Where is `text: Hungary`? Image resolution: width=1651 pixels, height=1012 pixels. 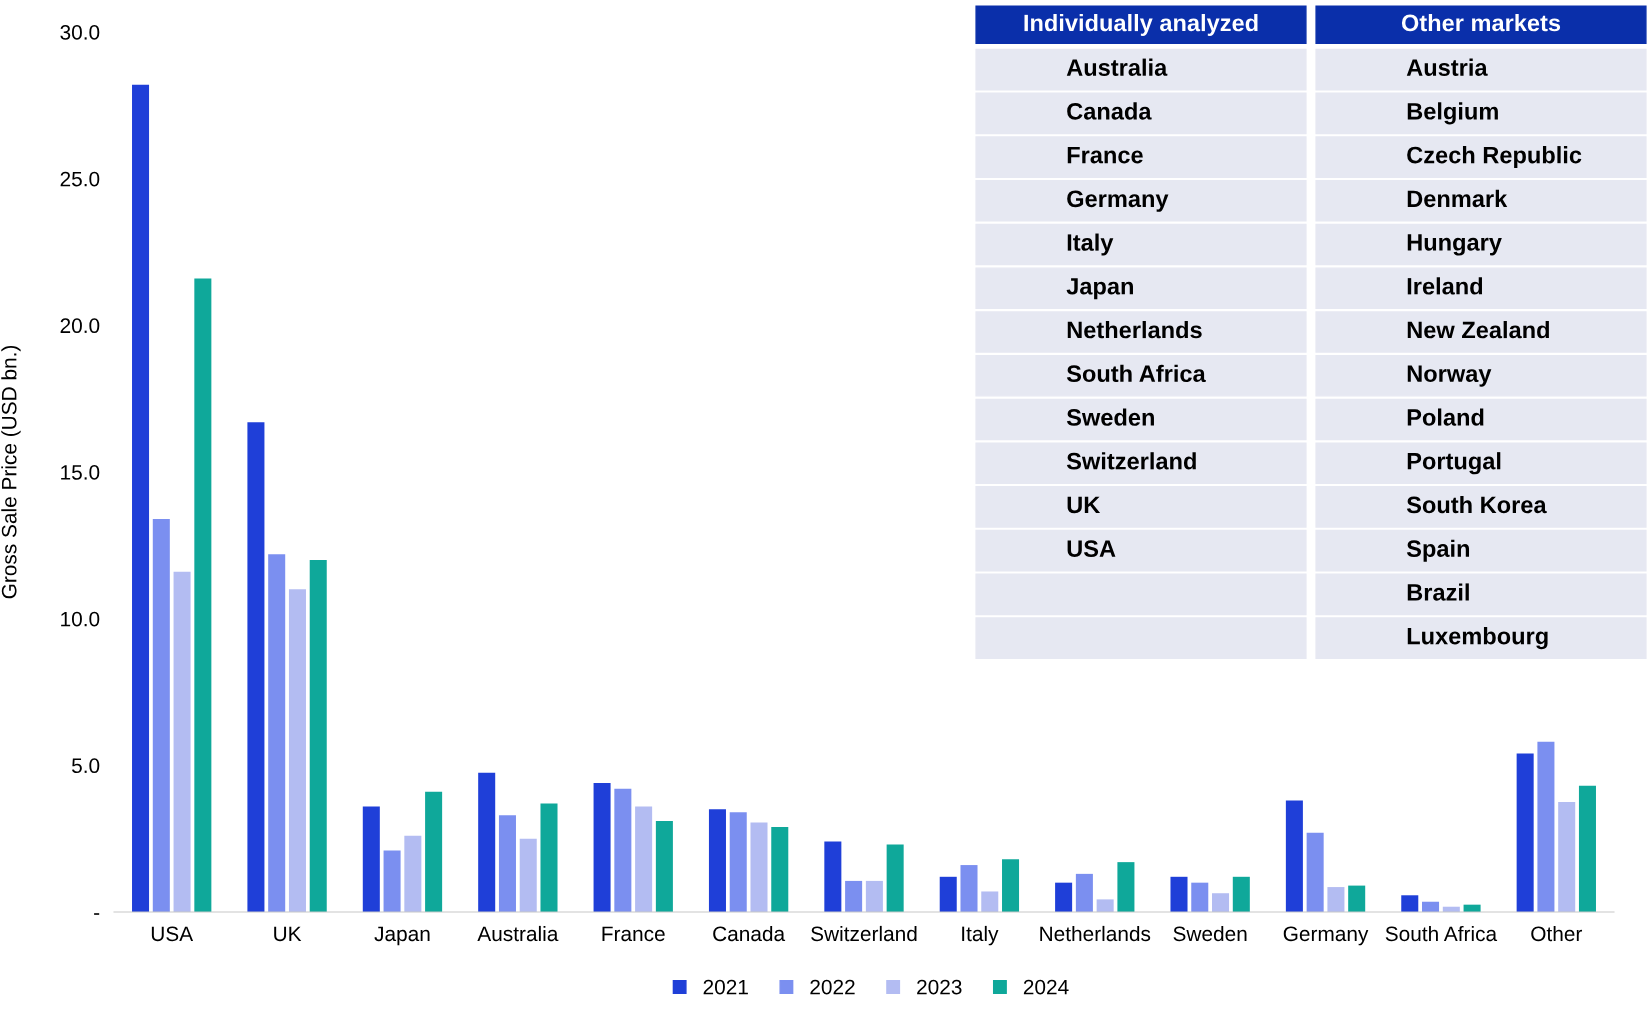
text: Hungary is located at coordinates (1454, 245).